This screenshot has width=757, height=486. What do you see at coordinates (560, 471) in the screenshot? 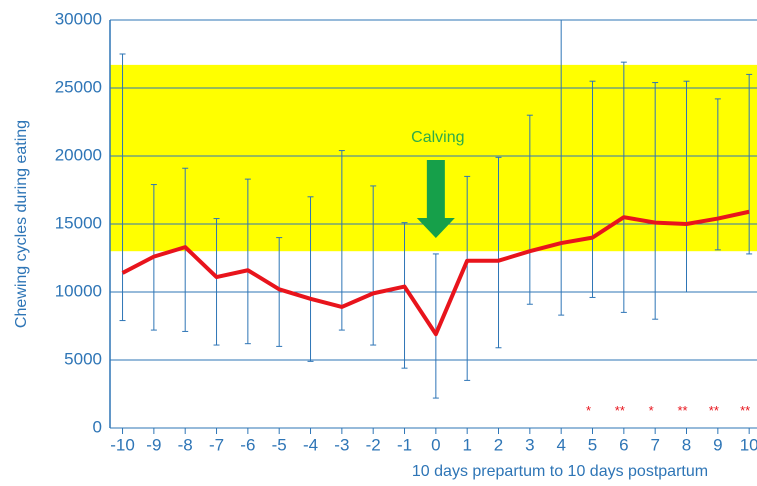
I see `x-axis-title: 10 days prepartum to 10 days postpartum` at bounding box center [560, 471].